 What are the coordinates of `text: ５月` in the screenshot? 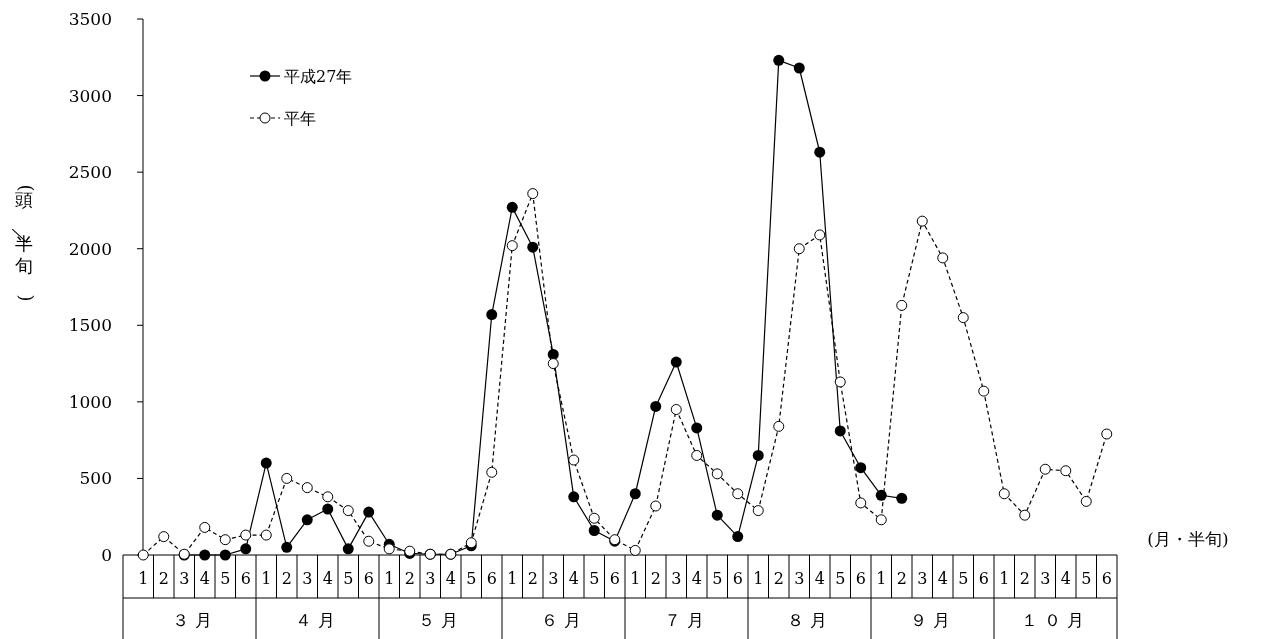 It's located at (440, 620).